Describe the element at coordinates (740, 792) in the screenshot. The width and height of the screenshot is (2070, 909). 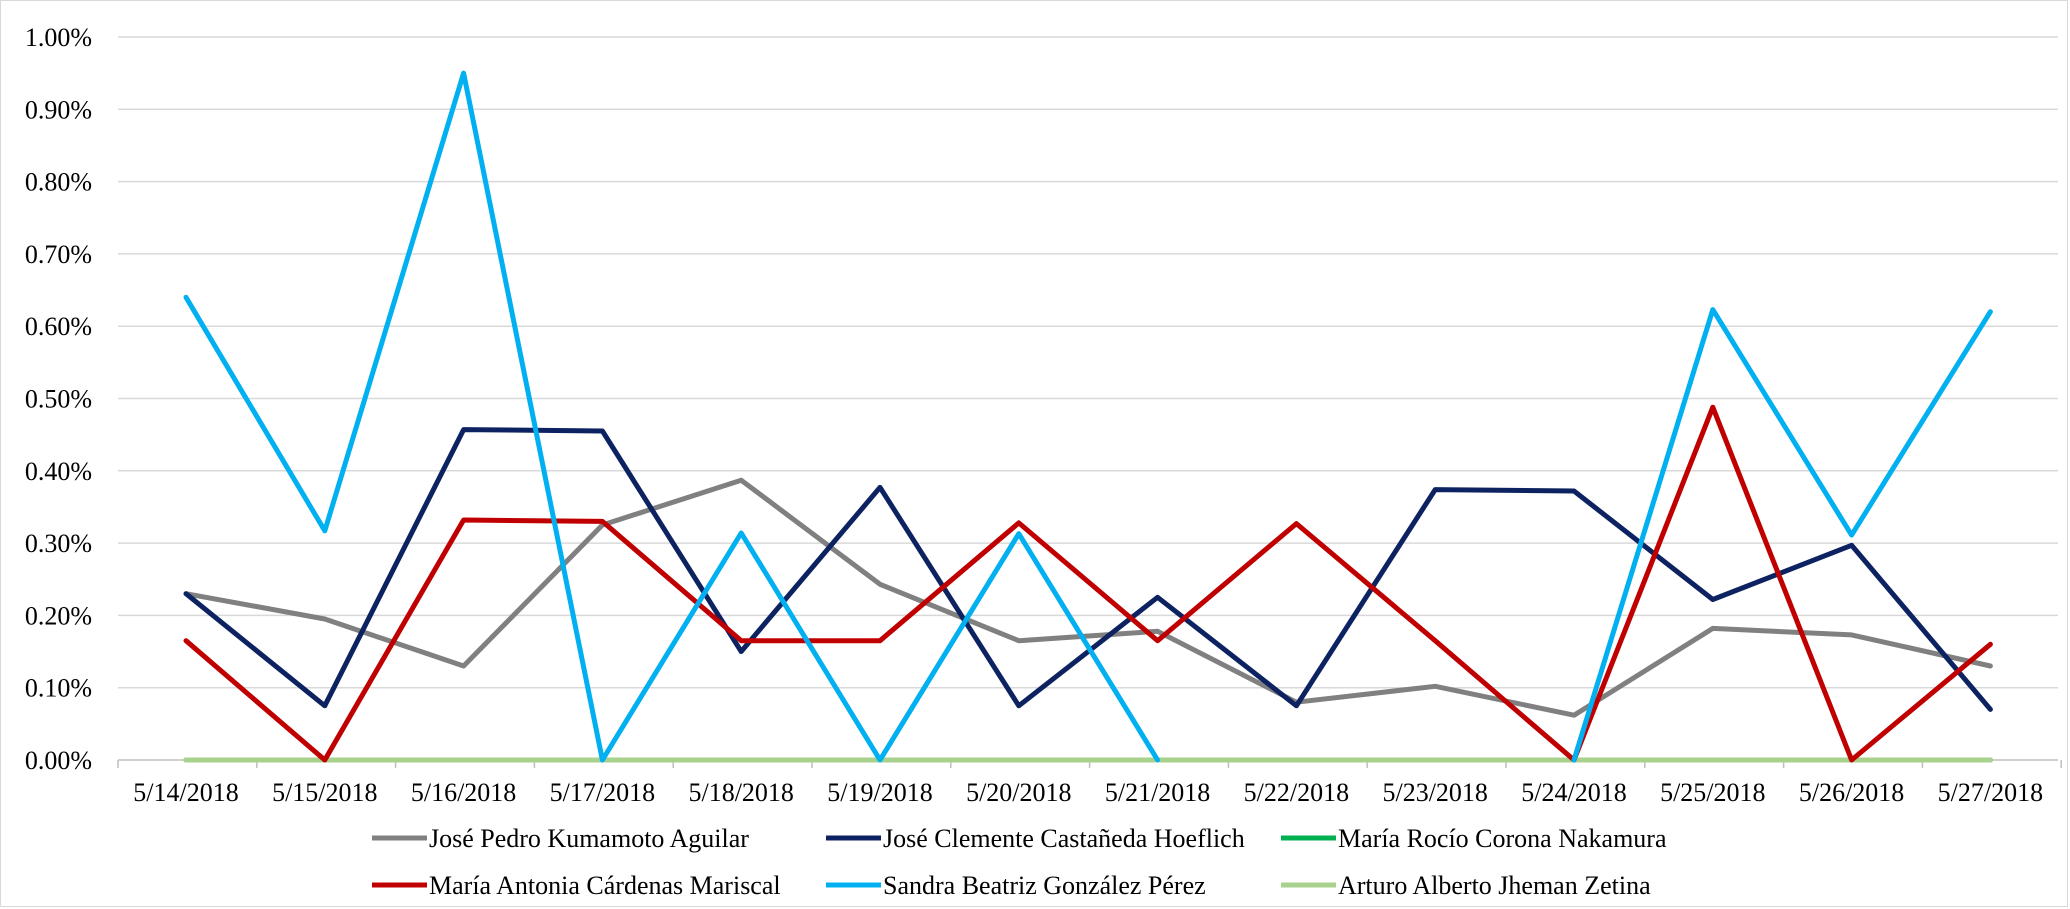
I see `x-tick-label: 5/18/2018` at that location.